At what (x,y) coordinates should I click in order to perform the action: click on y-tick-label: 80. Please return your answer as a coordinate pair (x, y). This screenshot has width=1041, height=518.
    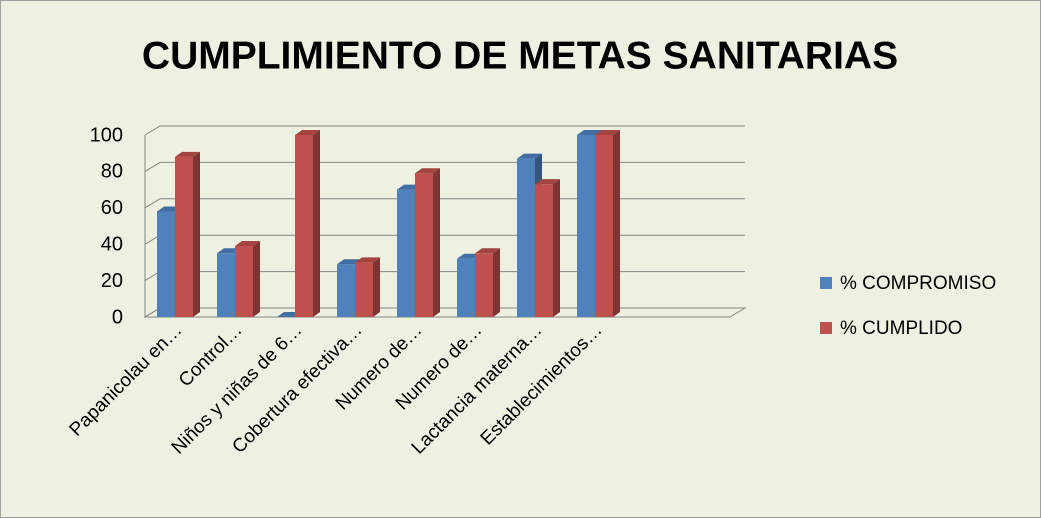
    Looking at the image, I should click on (112, 172).